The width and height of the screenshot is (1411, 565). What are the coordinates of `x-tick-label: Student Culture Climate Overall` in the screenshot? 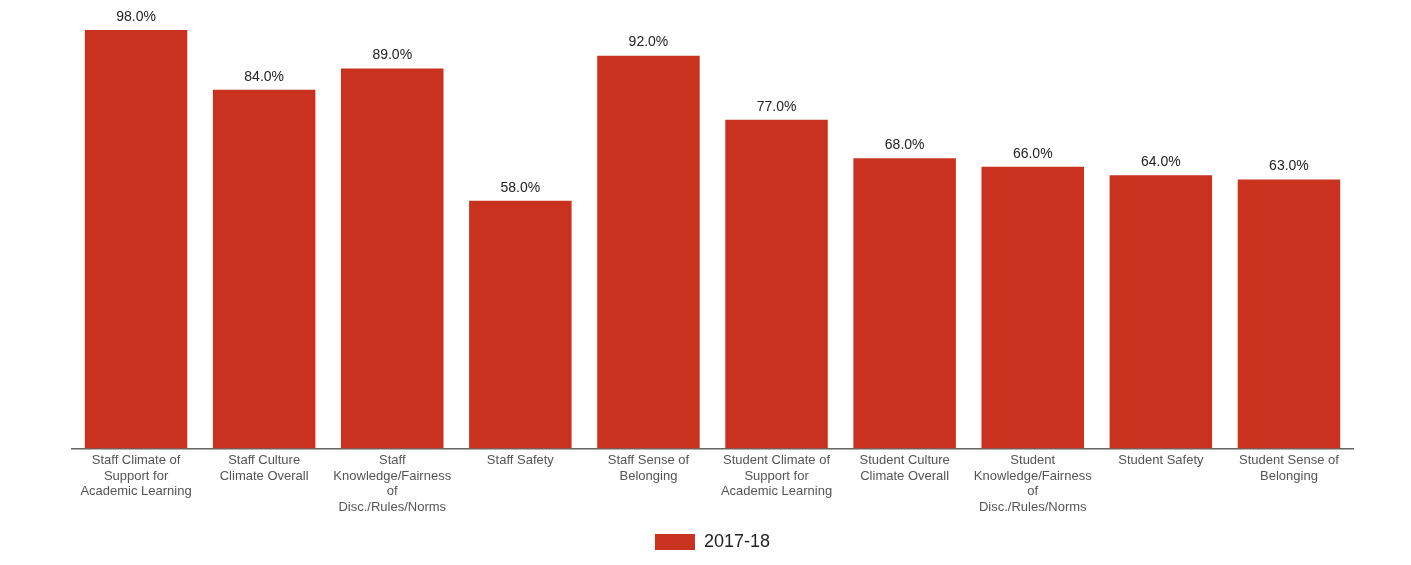 It's located at (904, 467).